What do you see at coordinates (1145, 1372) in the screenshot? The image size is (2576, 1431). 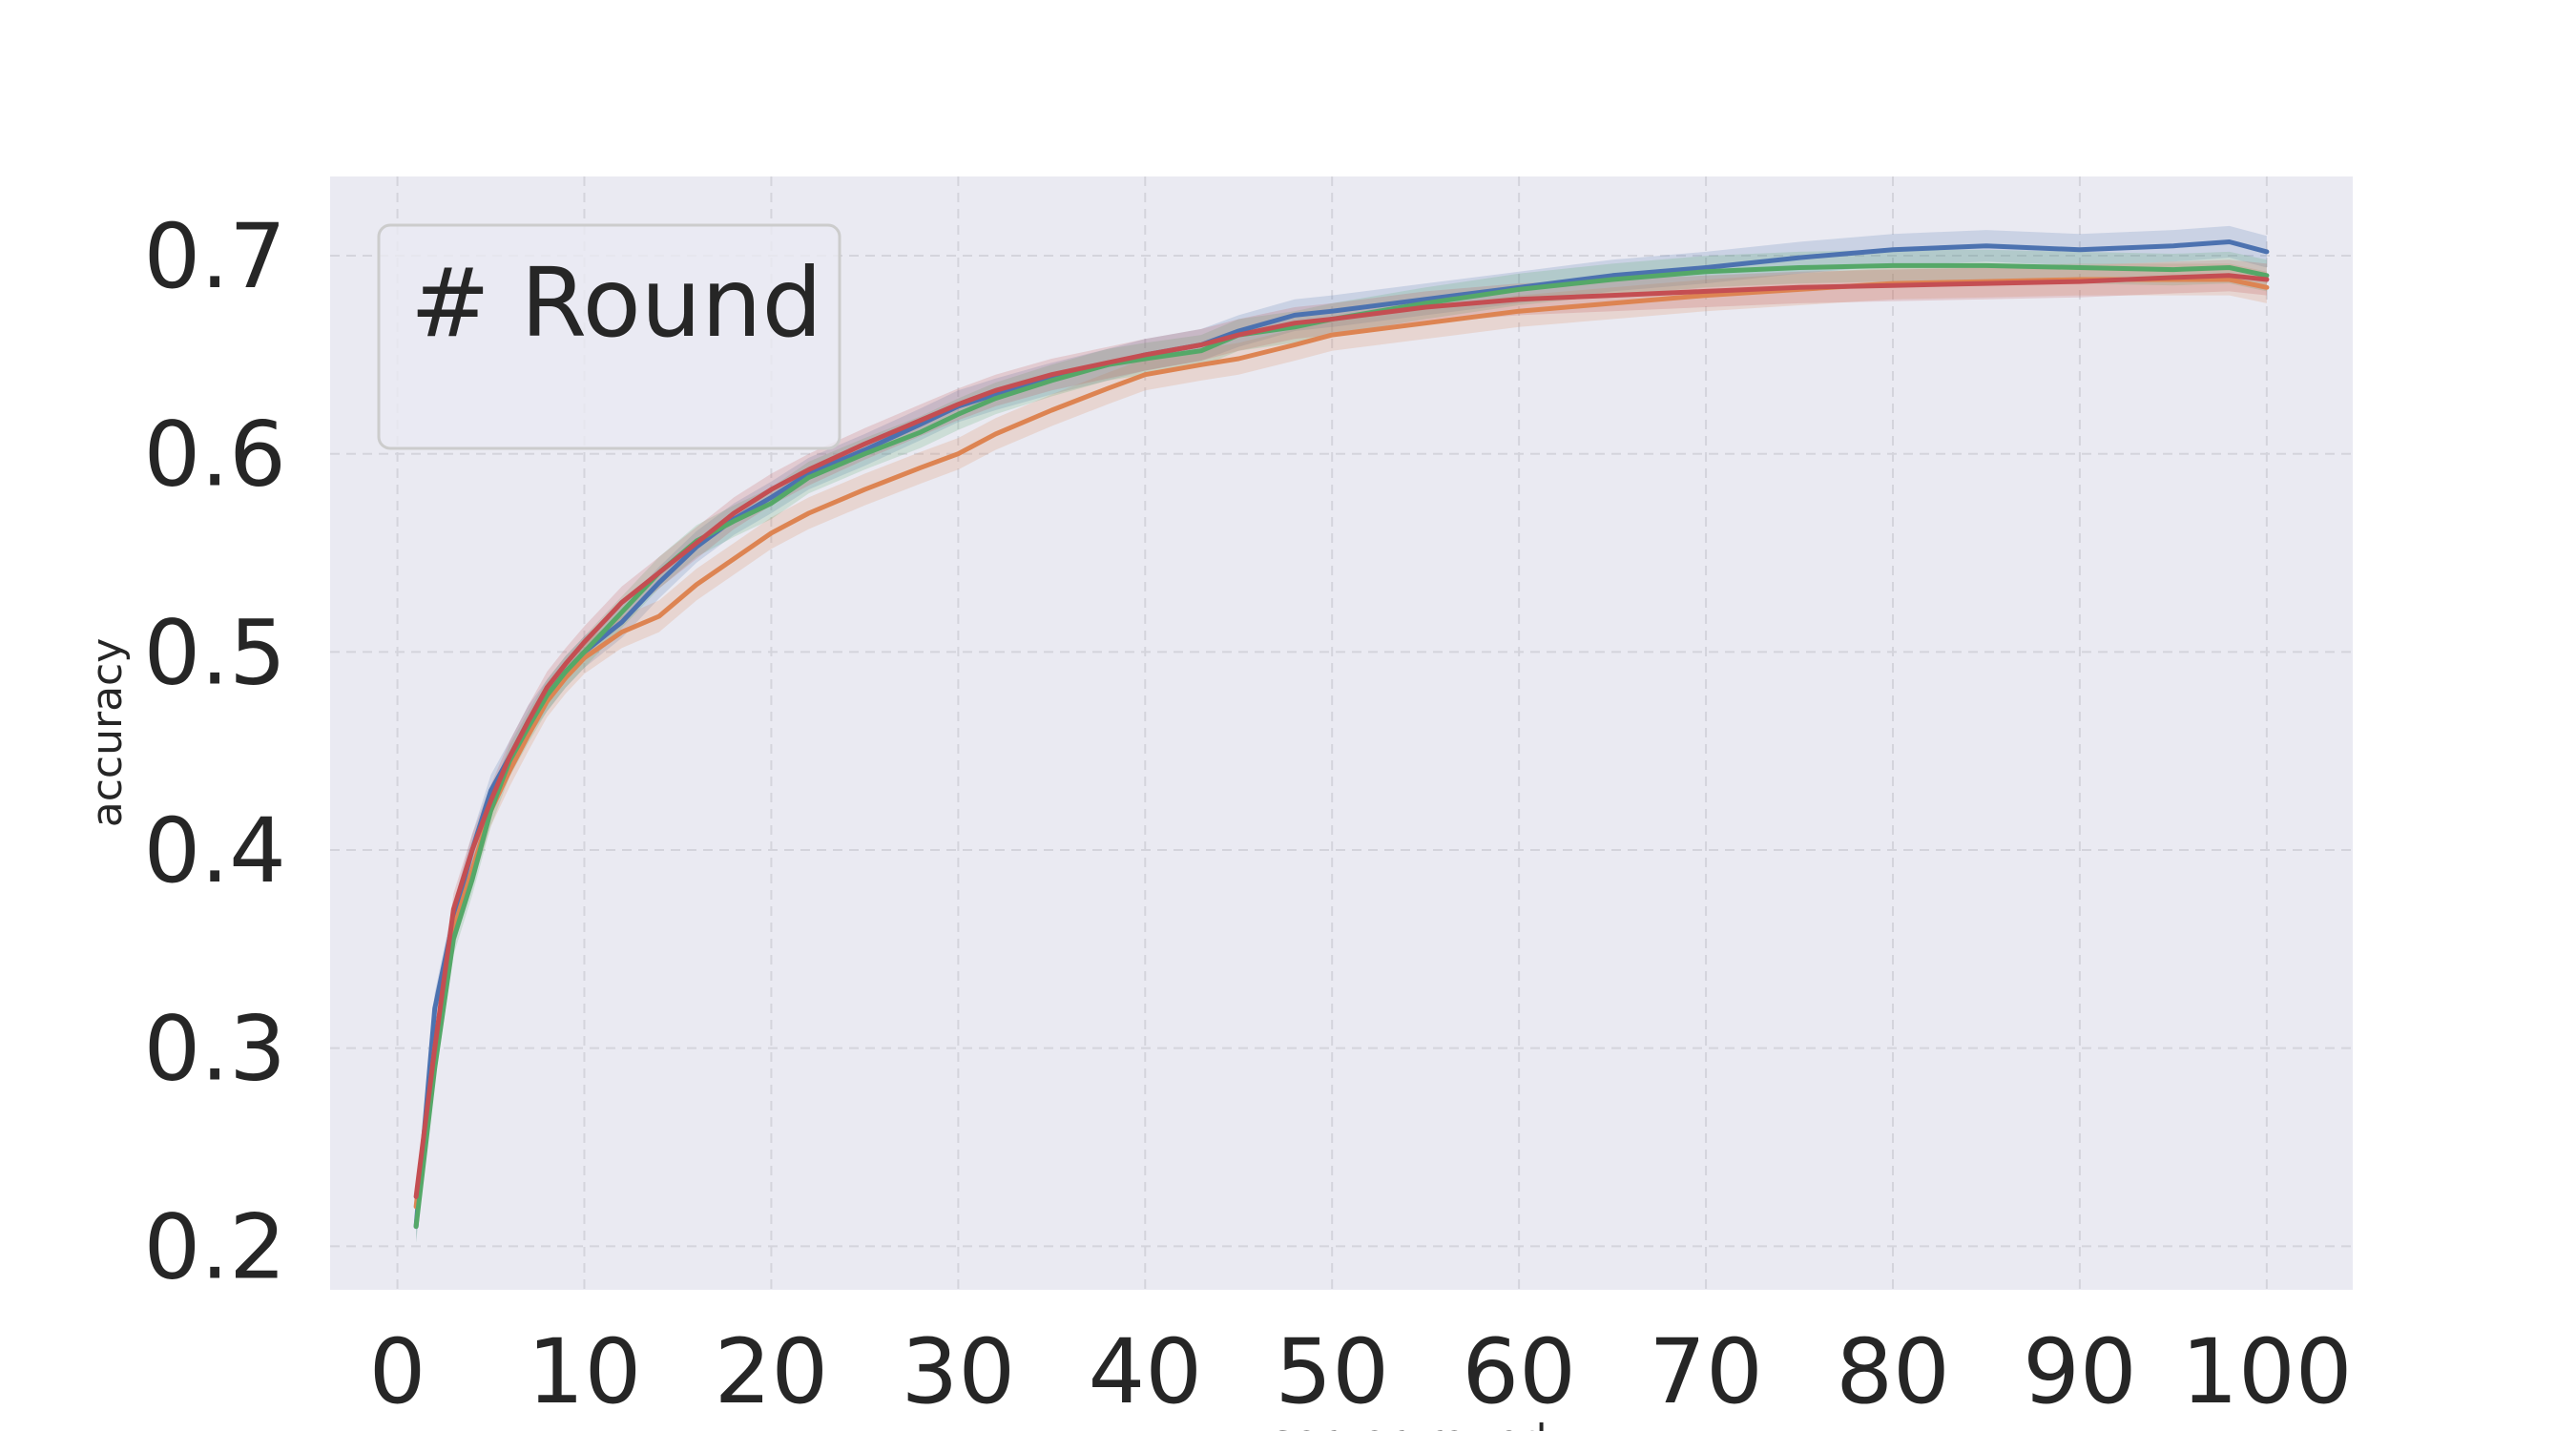 I see `x-tick-label: 40` at bounding box center [1145, 1372].